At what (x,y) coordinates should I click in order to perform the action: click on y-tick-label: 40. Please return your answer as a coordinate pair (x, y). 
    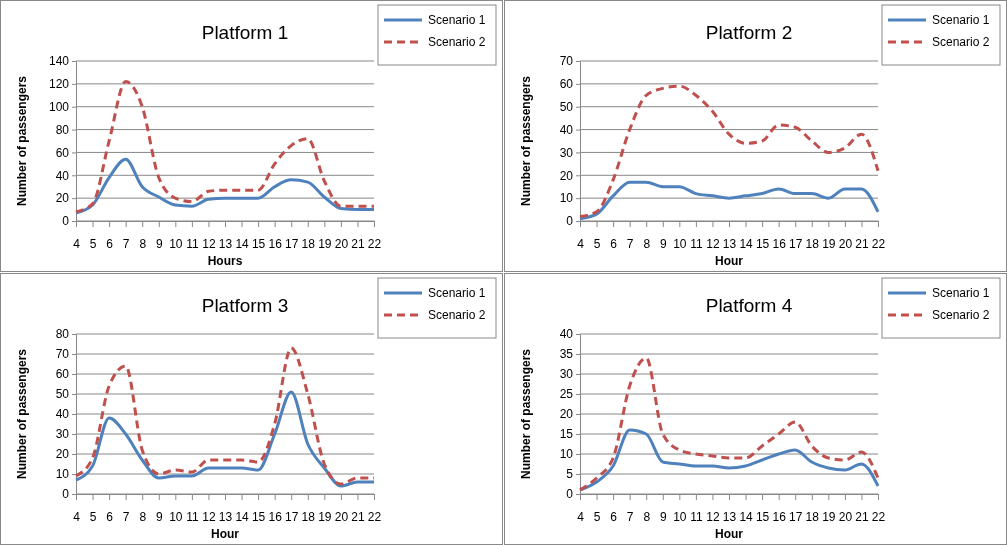
    Looking at the image, I should click on (566, 334).